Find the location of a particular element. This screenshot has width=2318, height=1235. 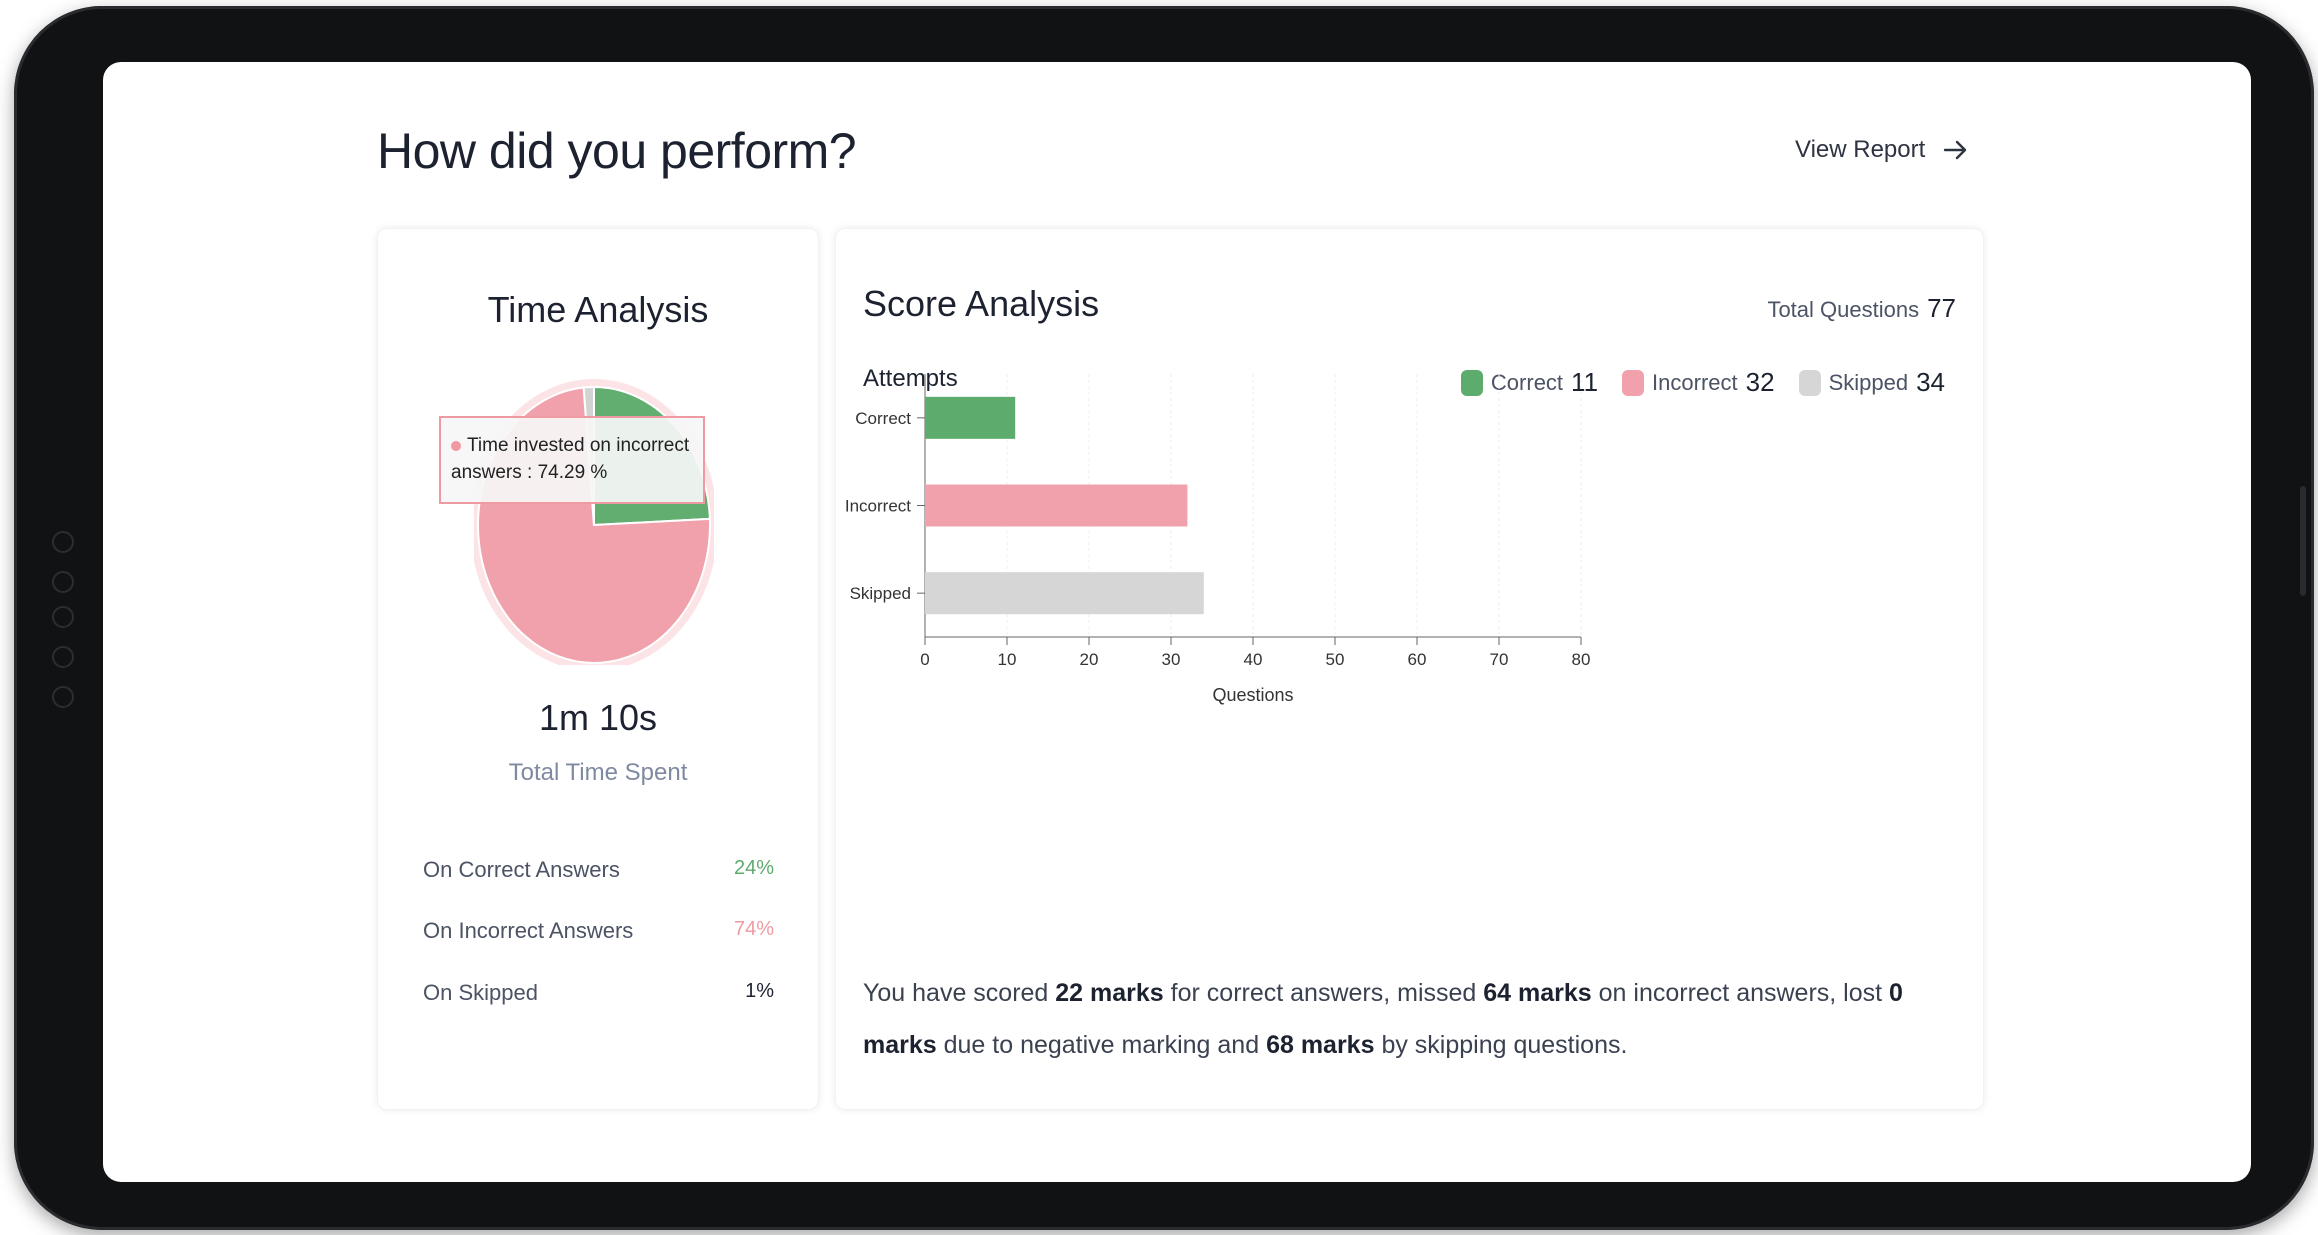

camera-dot is located at coordinates (63, 542).